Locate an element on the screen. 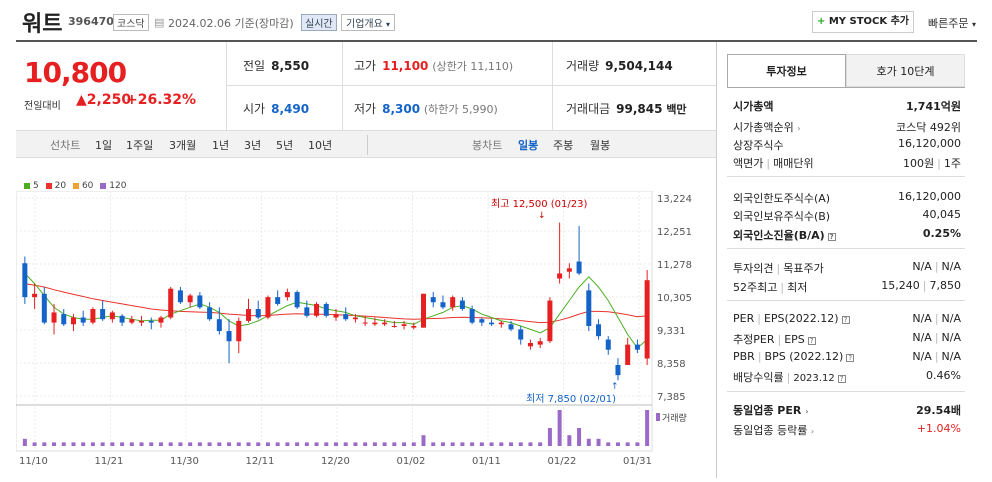 The width and height of the screenshot is (992, 482). foreign-ratio-label: 외국인소진율(B/A) is located at coordinates (779, 235).